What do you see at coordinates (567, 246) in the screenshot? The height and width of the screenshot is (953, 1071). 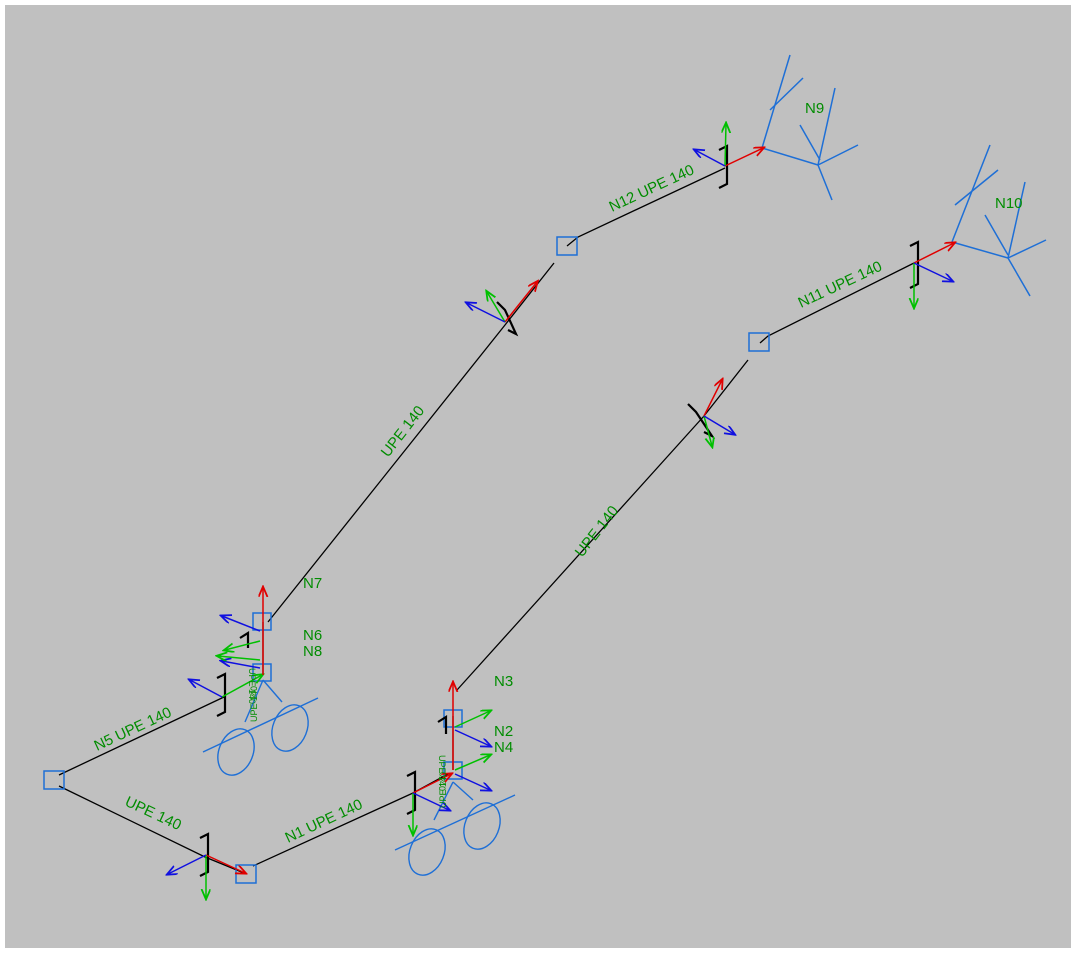 I see `node-square-top` at bounding box center [567, 246].